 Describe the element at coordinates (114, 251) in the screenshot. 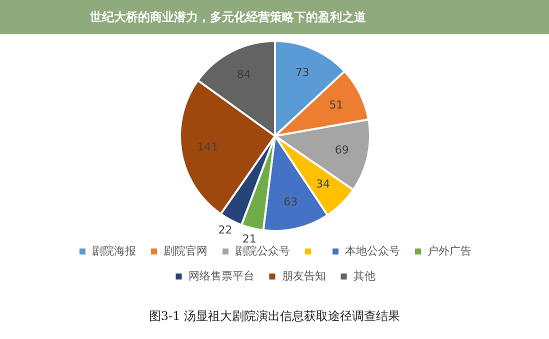

I see `legend-label: 剧院海报` at that location.